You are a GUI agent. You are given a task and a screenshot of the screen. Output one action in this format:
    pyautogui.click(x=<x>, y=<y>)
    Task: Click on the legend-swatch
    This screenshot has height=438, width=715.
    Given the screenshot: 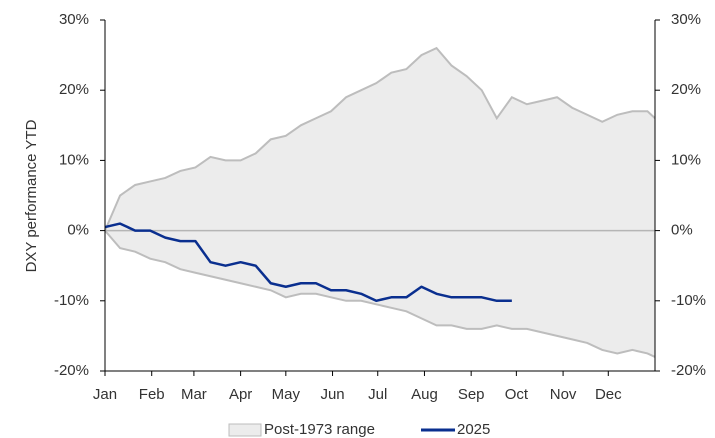 What is the action you would take?
    pyautogui.click(x=245, y=430)
    